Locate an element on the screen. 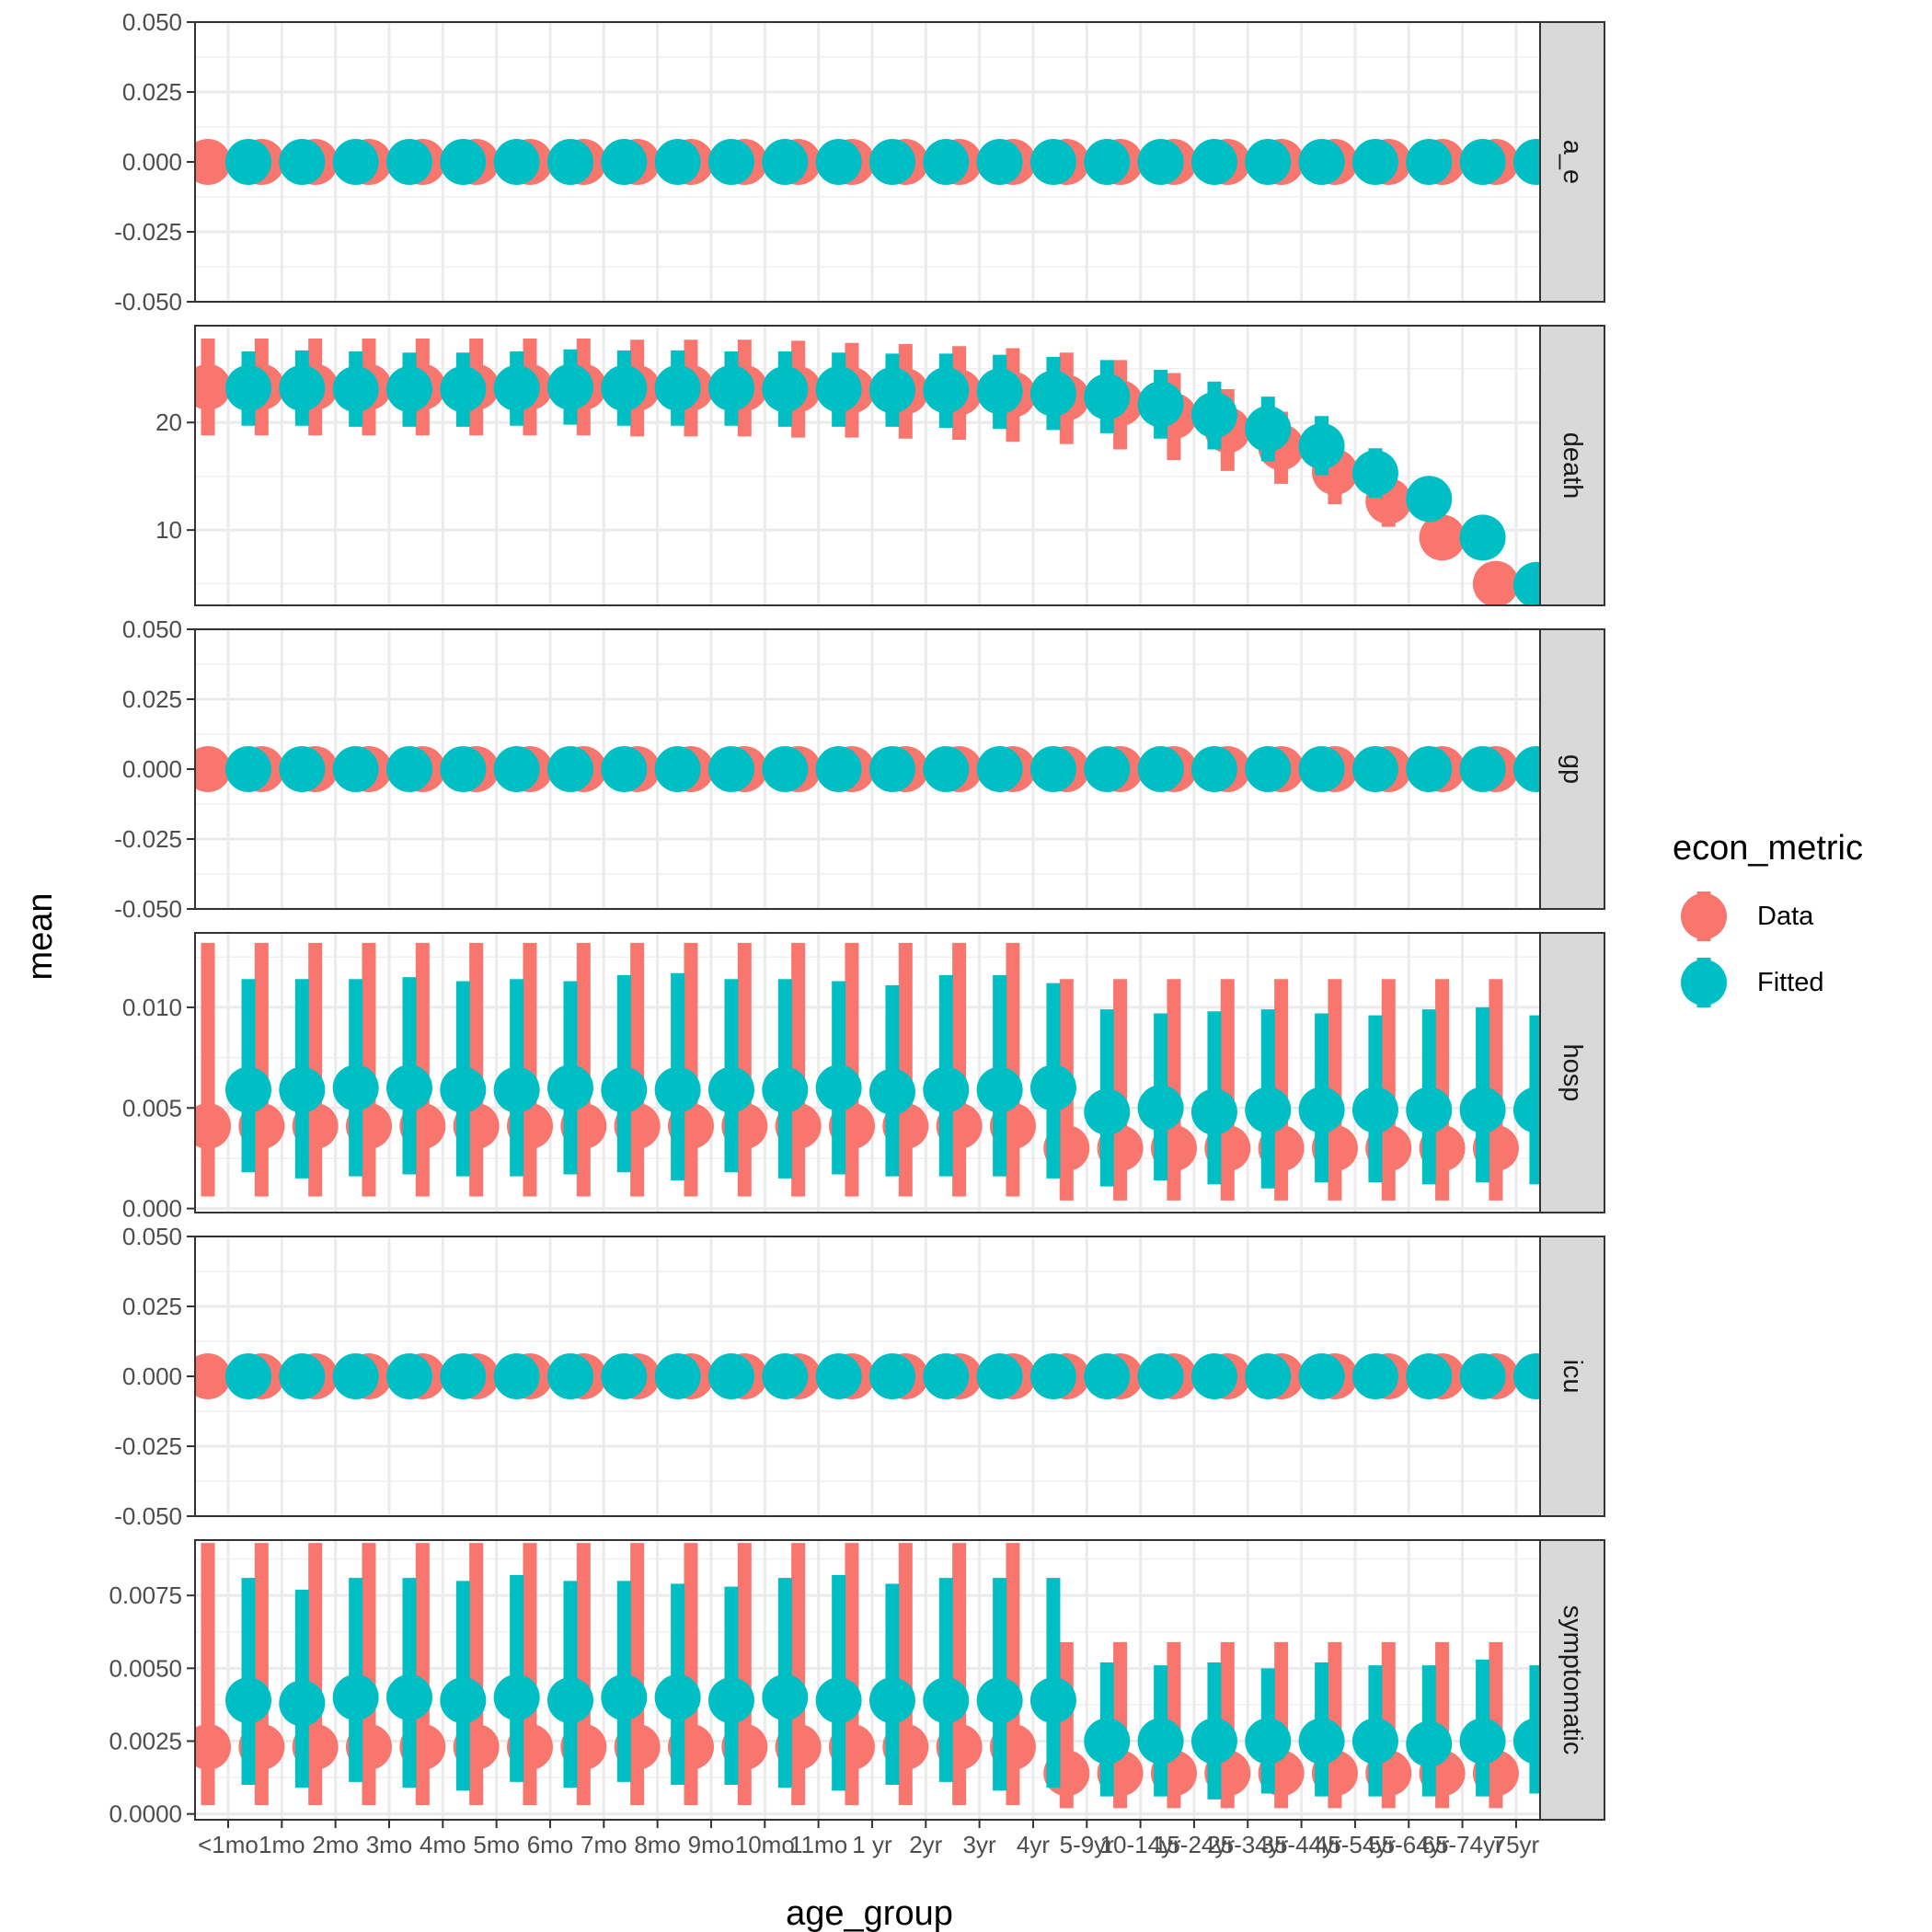  x-tick-label: 4yr is located at coordinates (1033, 1844).